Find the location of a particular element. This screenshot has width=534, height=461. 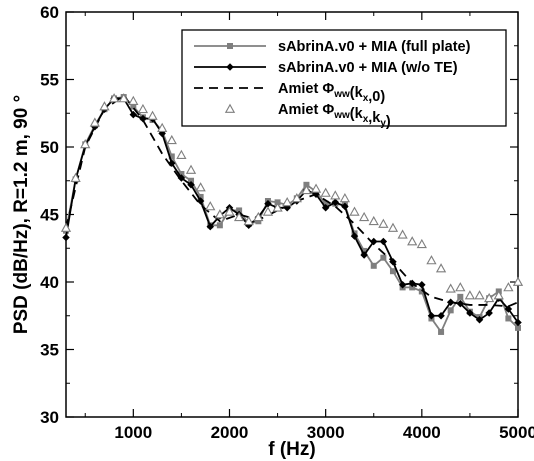

legend-label: sAbrinA.v0 + MIA (w/o TE) is located at coordinates (368, 68).